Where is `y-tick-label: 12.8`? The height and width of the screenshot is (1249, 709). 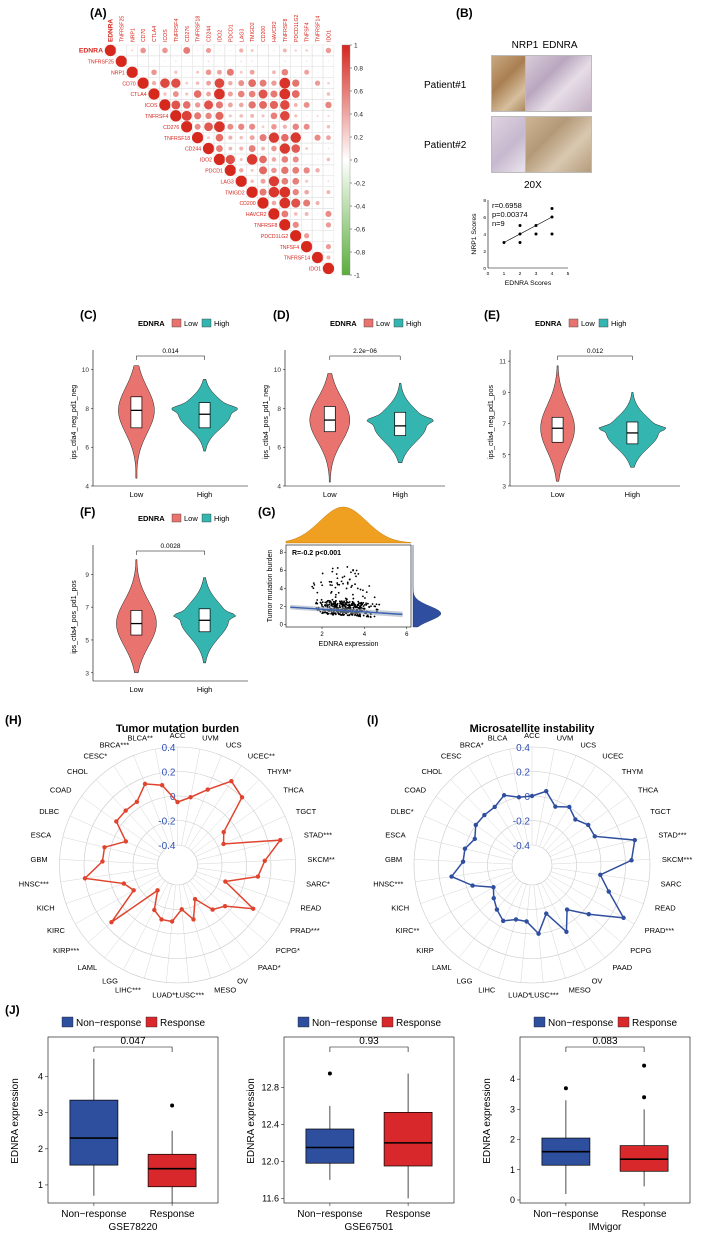 y-tick-label: 12.8 is located at coordinates (270, 1087).